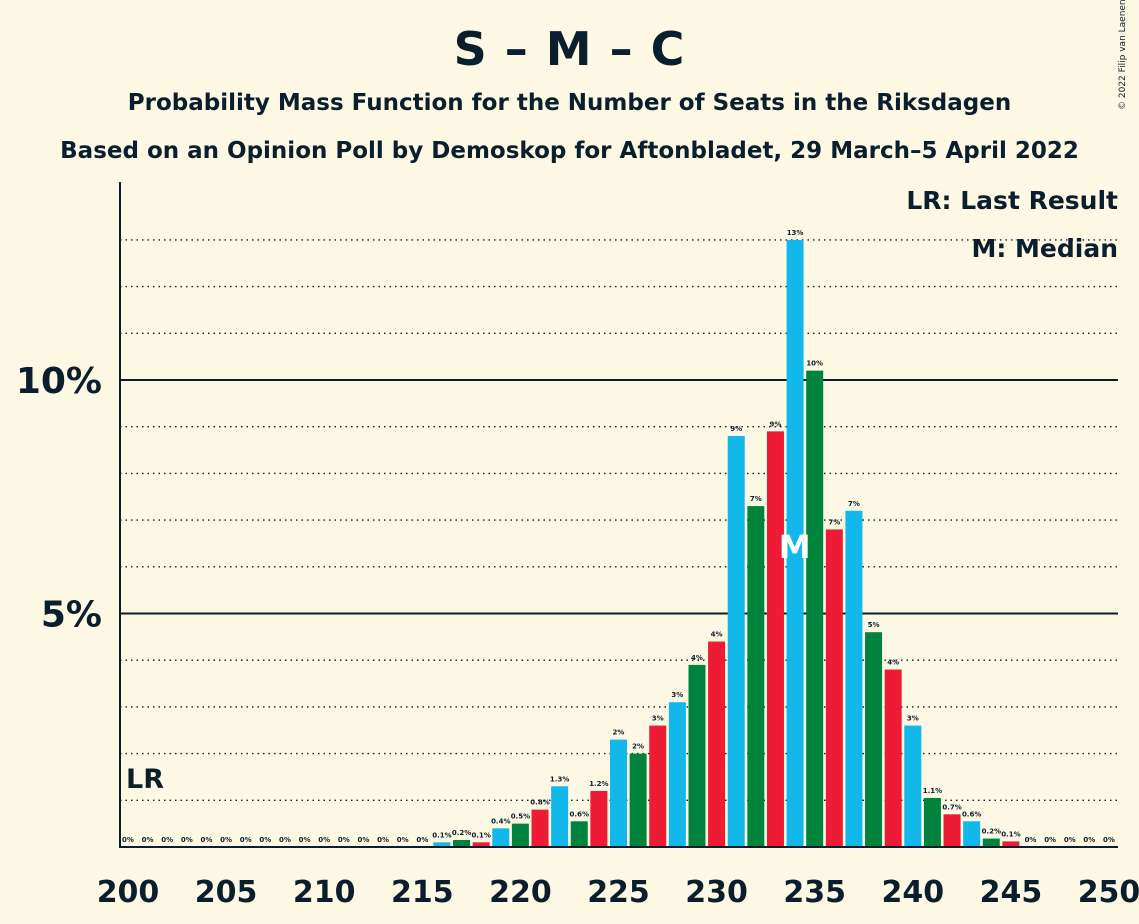  I want to click on x-tick-label: 225, so click(618, 892).